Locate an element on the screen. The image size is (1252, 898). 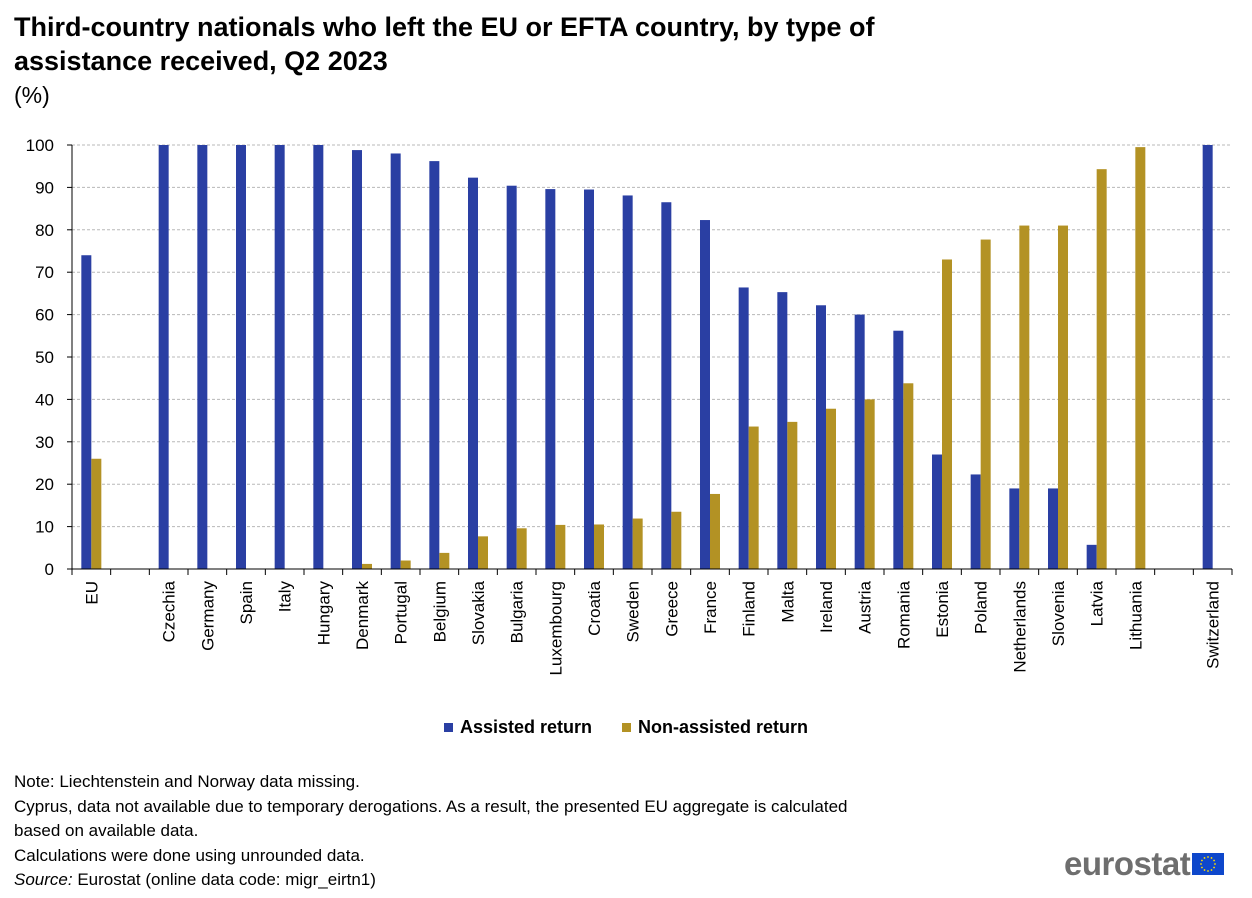
y-tick-label: 60 is located at coordinates (44, 315).